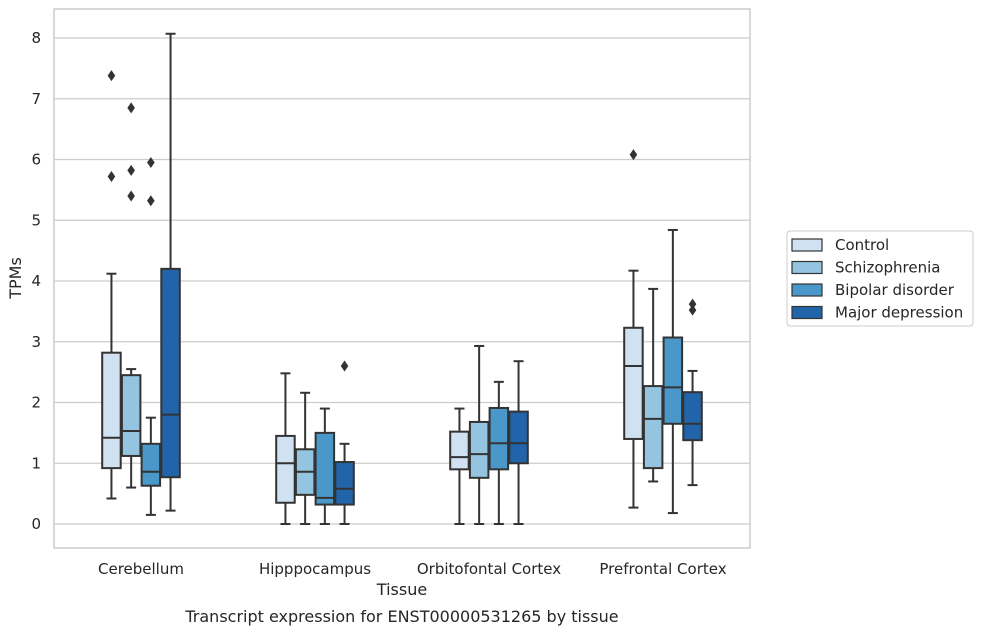 The width and height of the screenshot is (983, 634). I want to click on x-tick-label: Prefrontal Cortex, so click(662, 569).